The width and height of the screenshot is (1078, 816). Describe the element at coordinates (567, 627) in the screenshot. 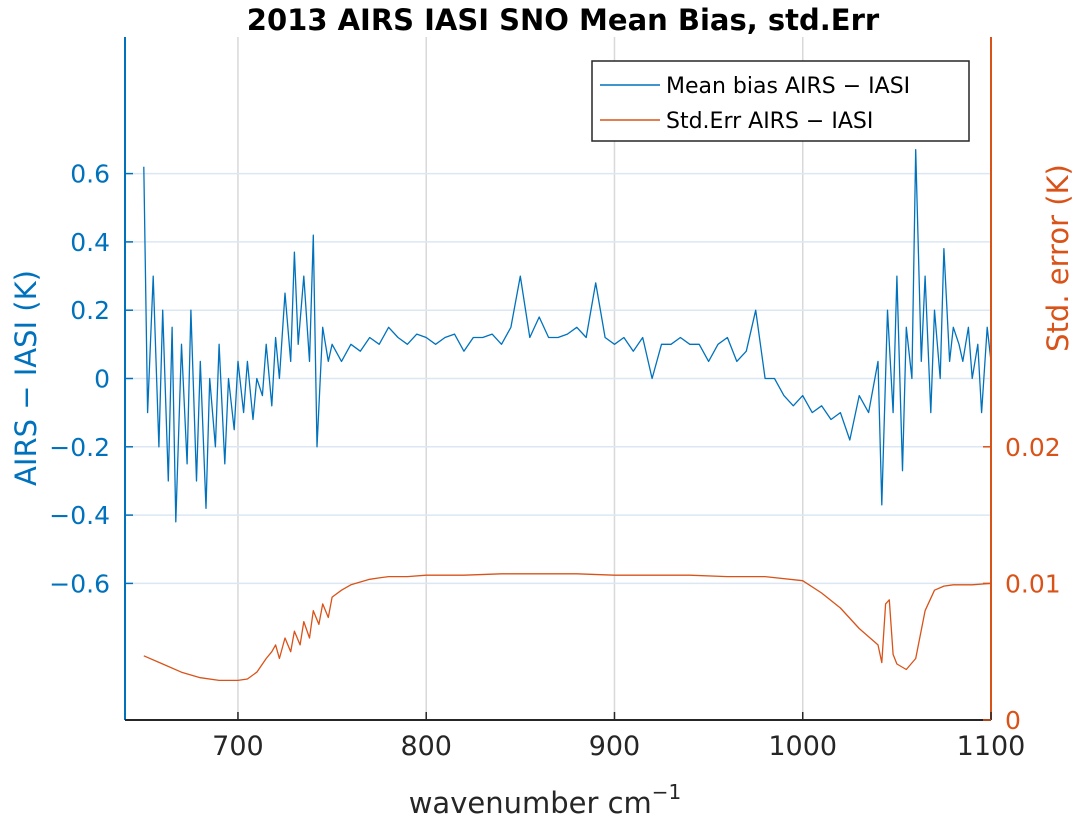

I see `series-line-std-err` at that location.